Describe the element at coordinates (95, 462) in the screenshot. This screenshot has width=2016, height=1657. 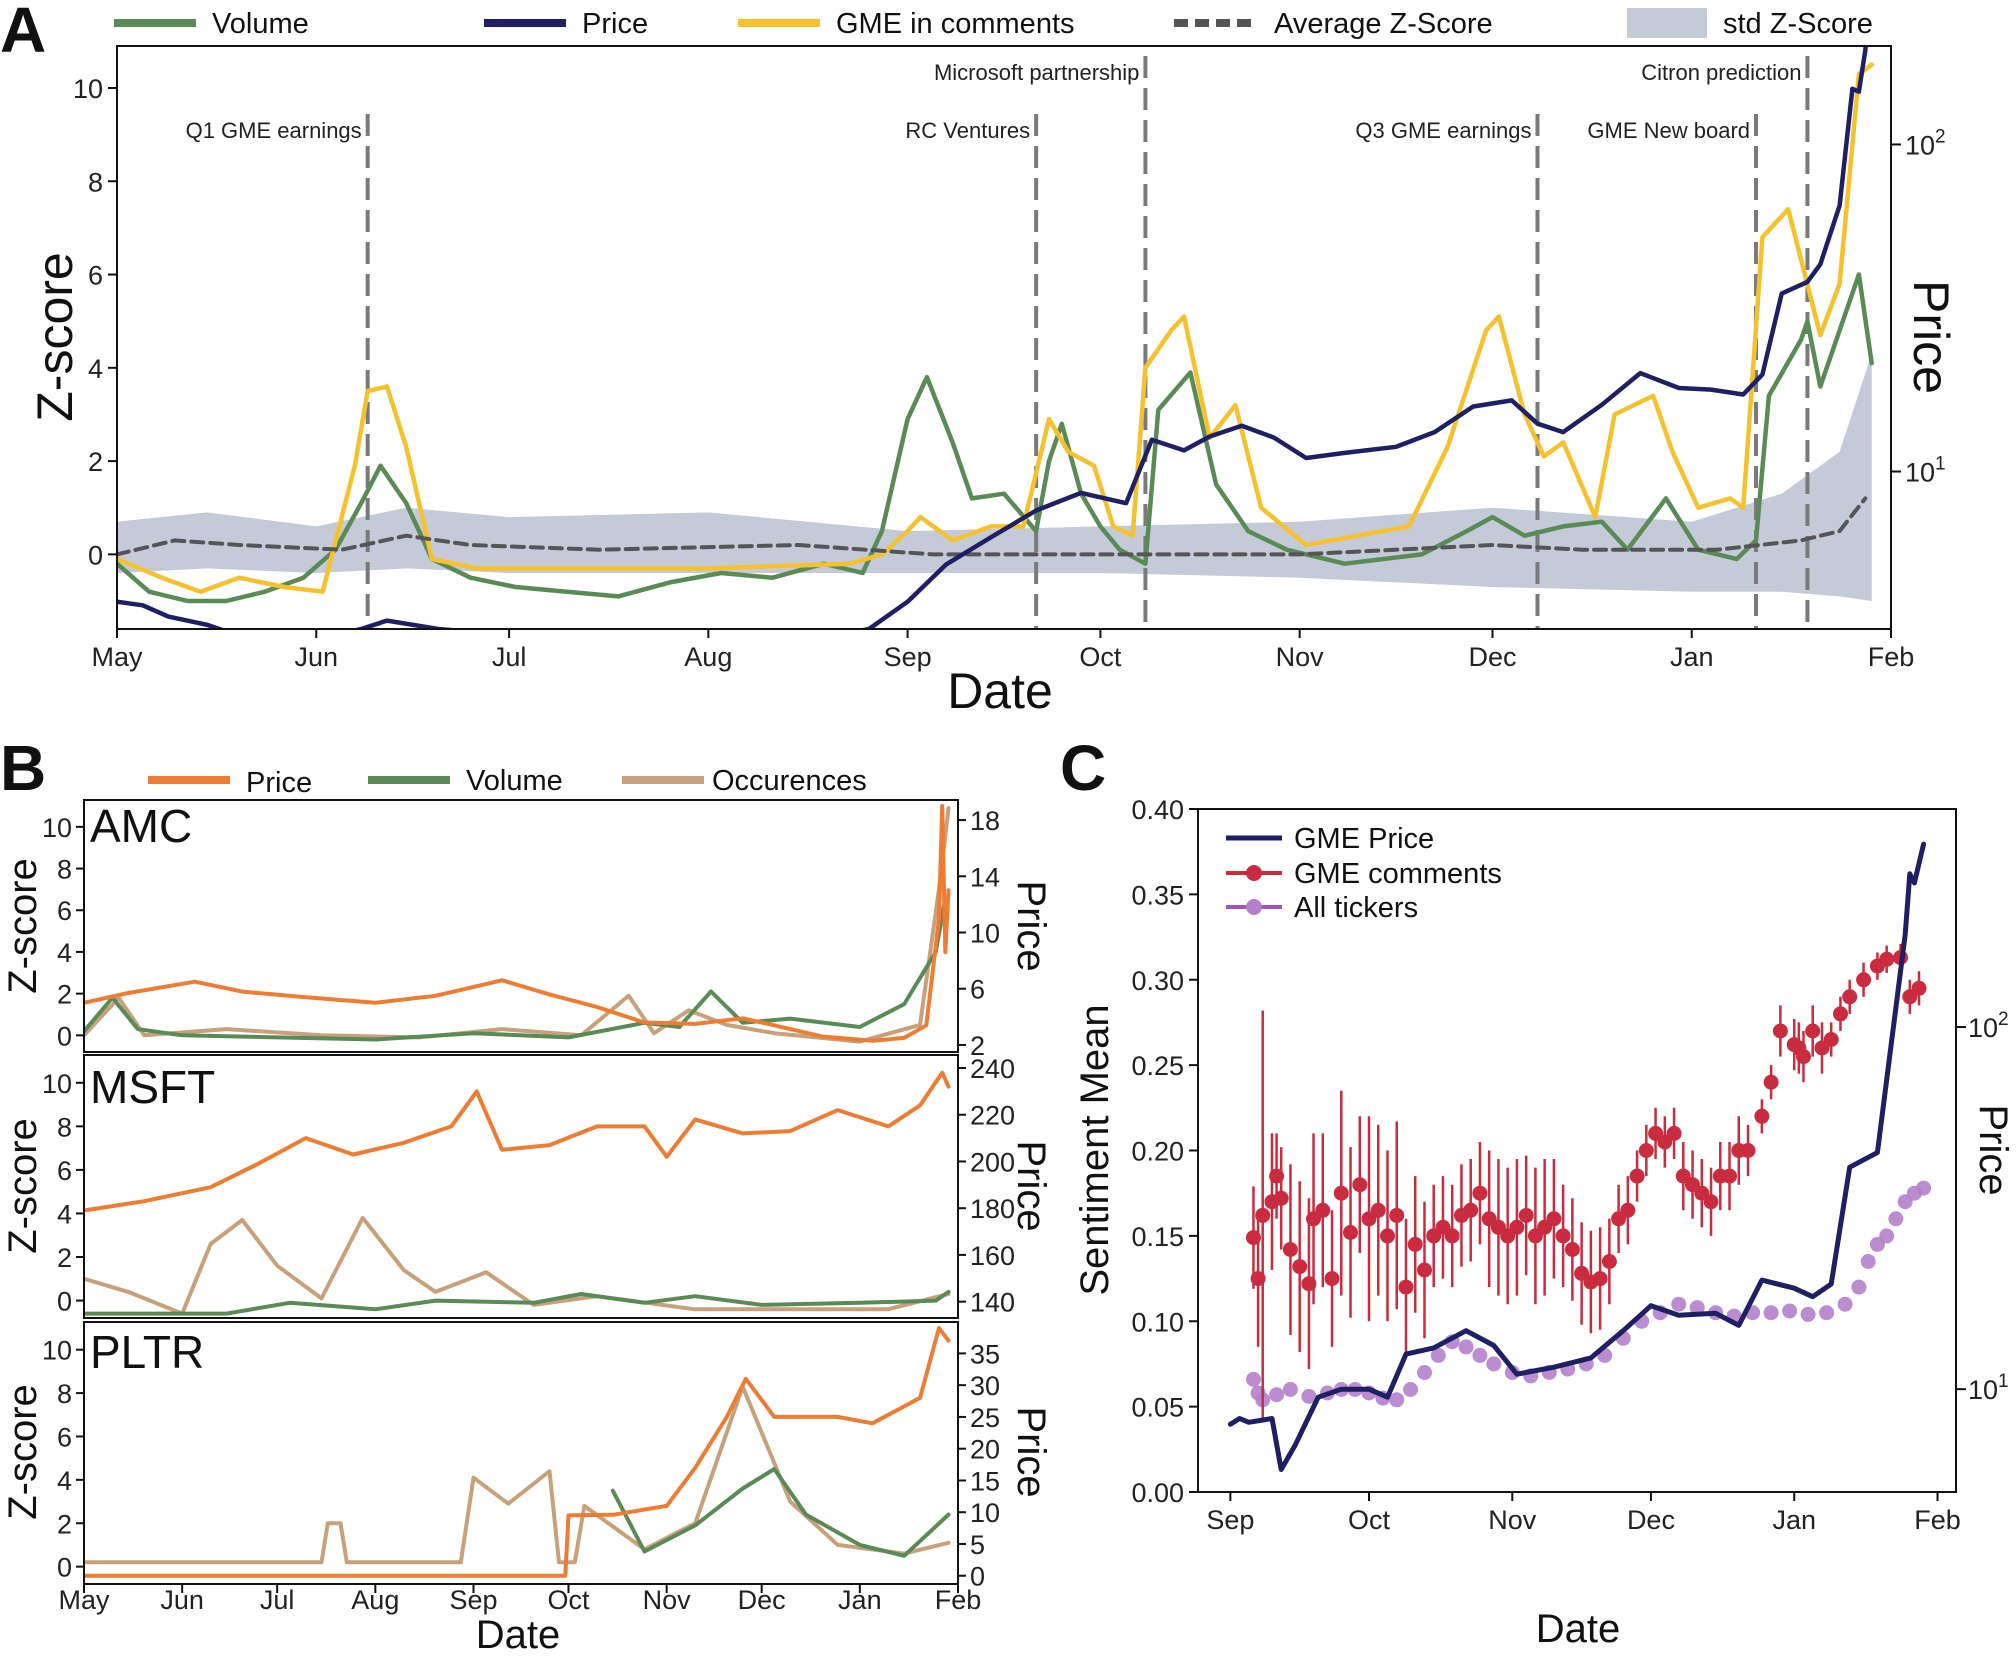
I see `ytick-label-2: 2` at that location.